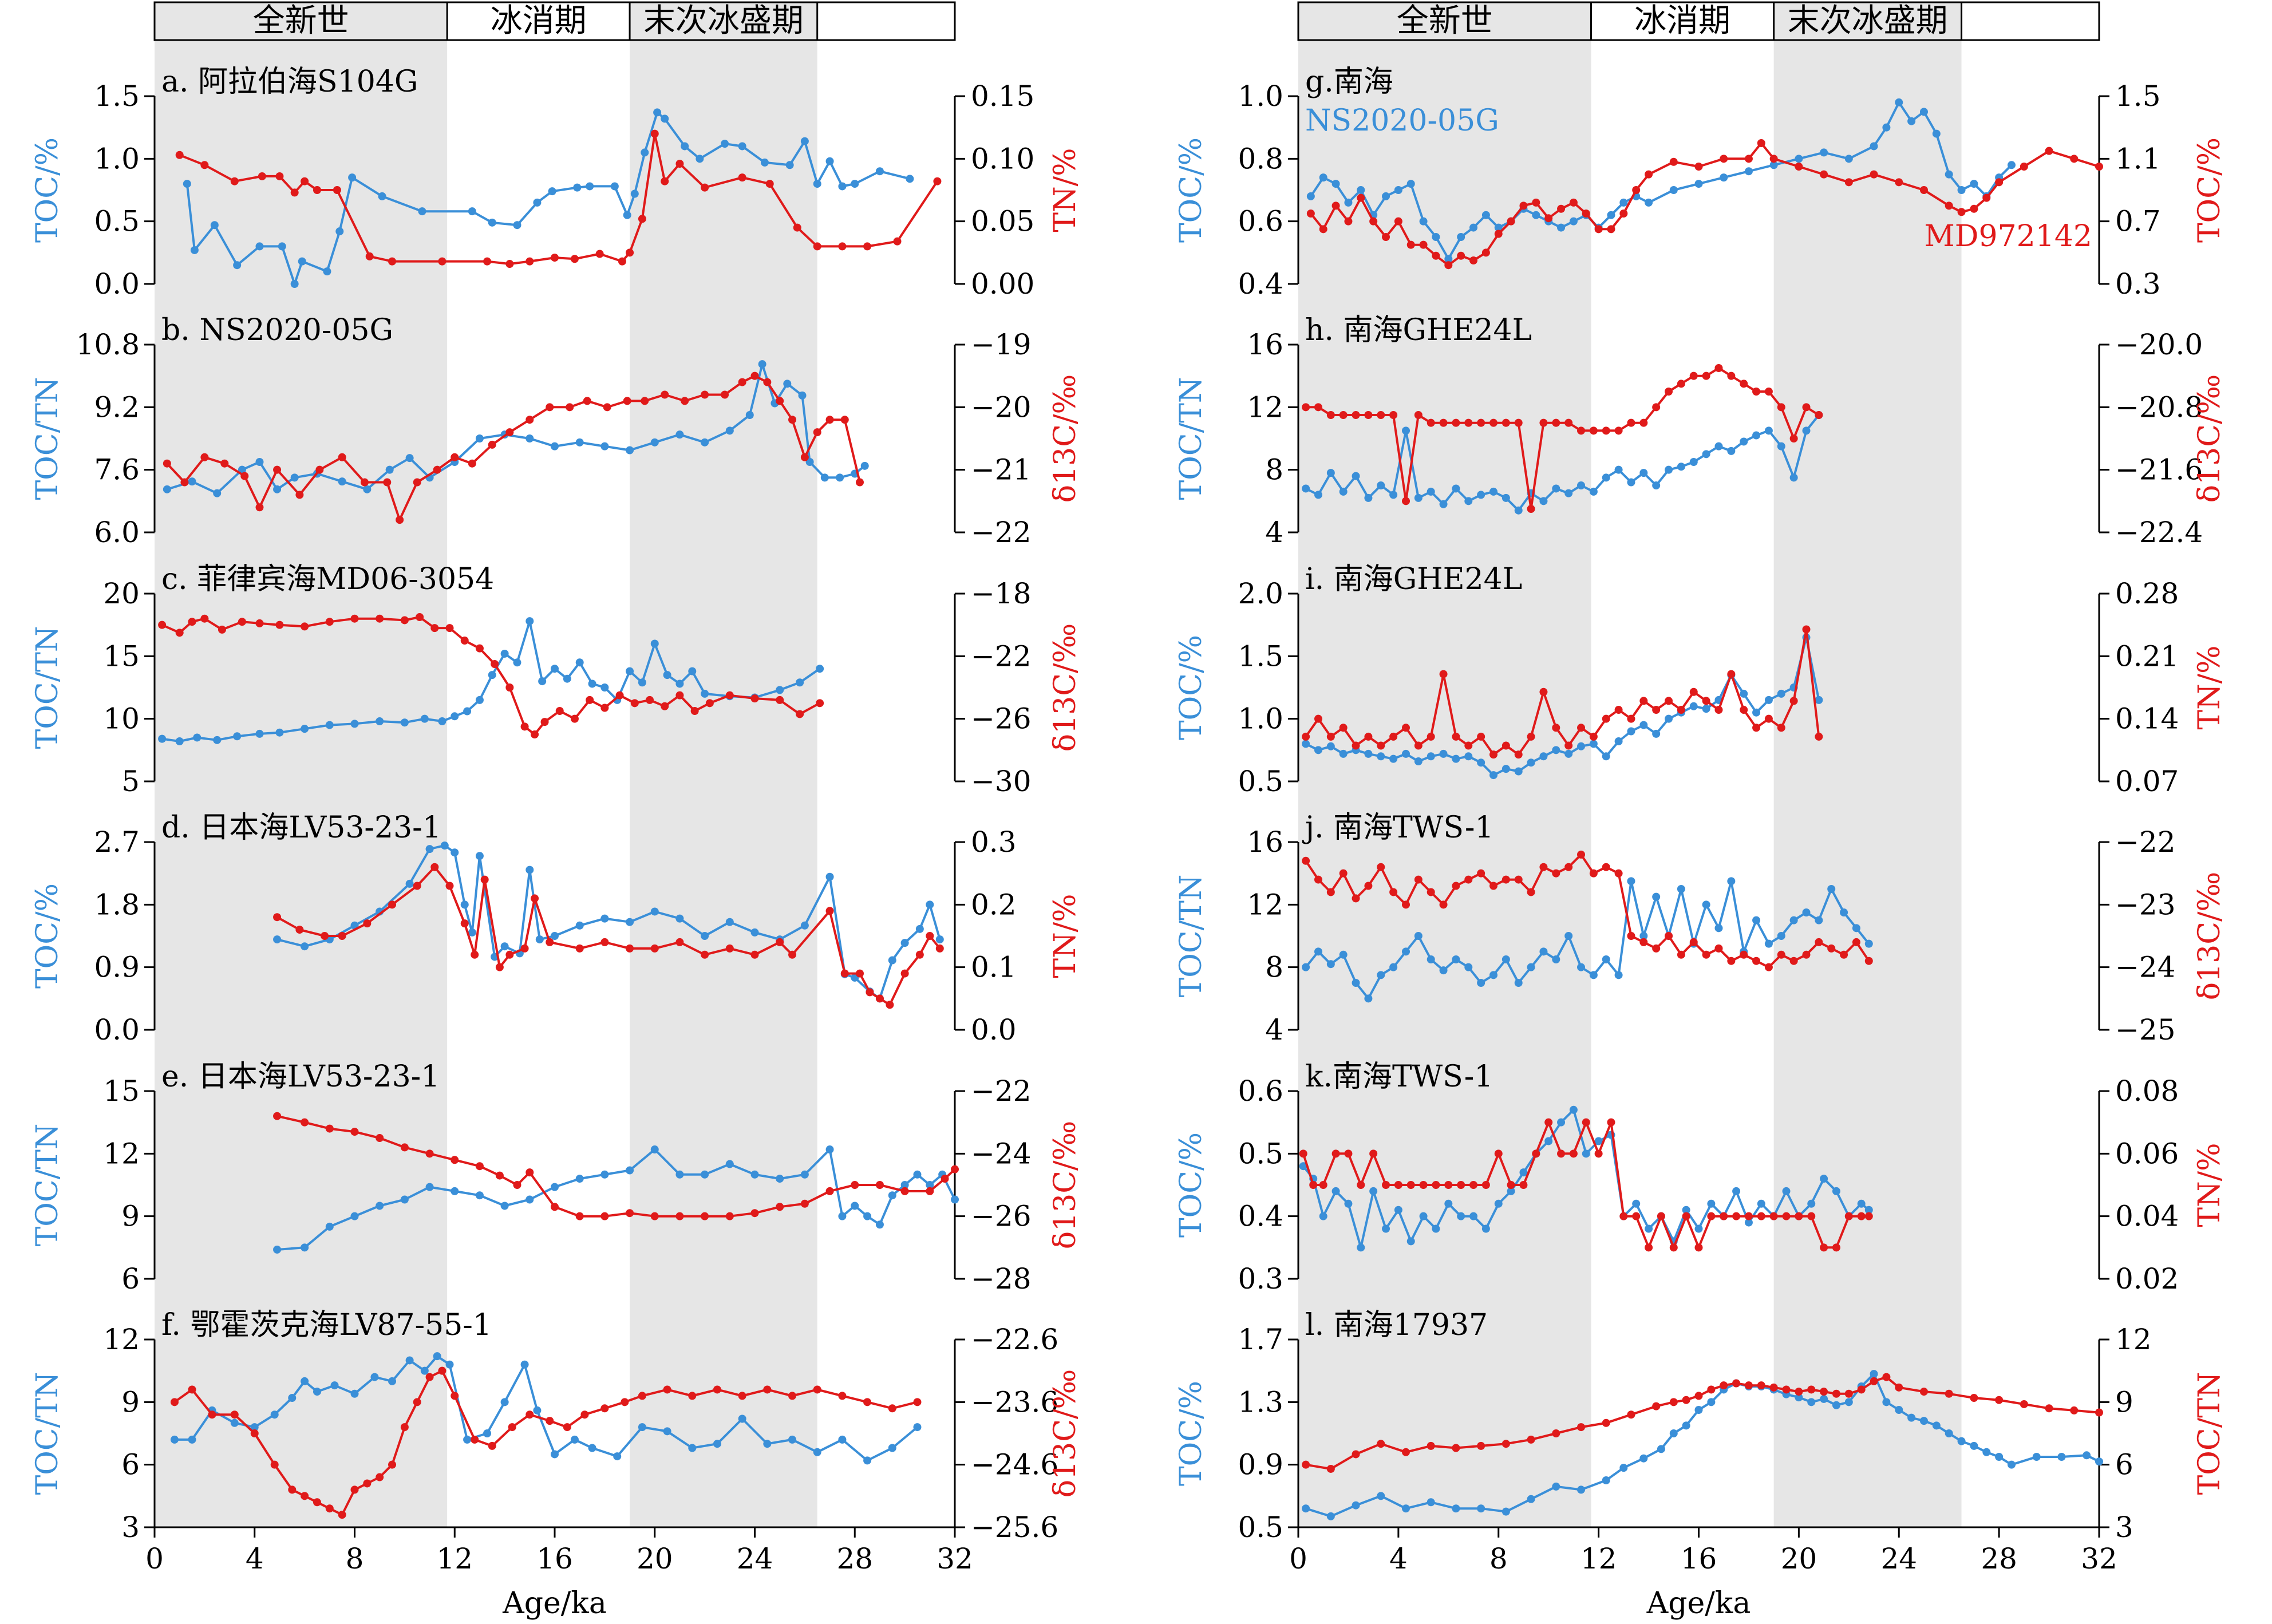 This screenshot has width=2272, height=1624. Describe the element at coordinates (1191, 438) in the screenshot. I see `y-axis-label-left: TOC/TN` at that location.